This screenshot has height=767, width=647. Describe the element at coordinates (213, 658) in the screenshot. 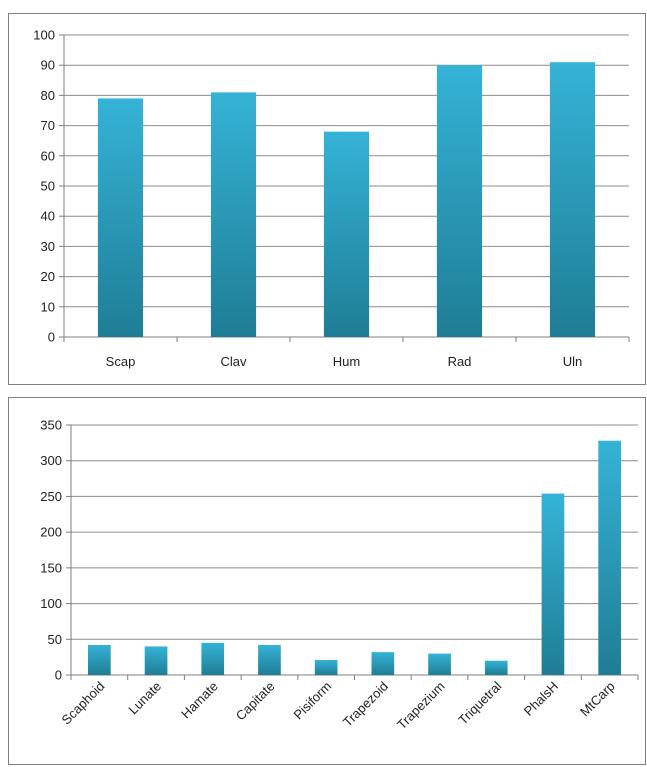

I see `bar-hamate` at that location.